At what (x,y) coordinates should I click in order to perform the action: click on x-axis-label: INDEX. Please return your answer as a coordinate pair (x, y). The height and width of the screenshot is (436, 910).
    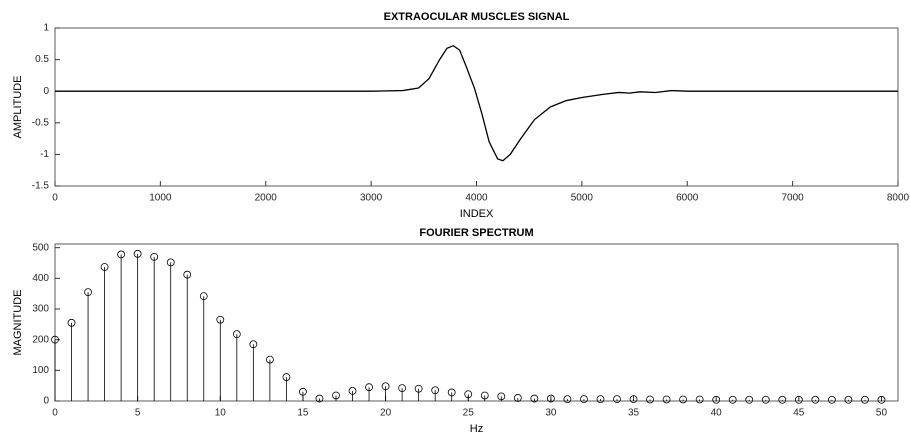
    Looking at the image, I should click on (477, 214).